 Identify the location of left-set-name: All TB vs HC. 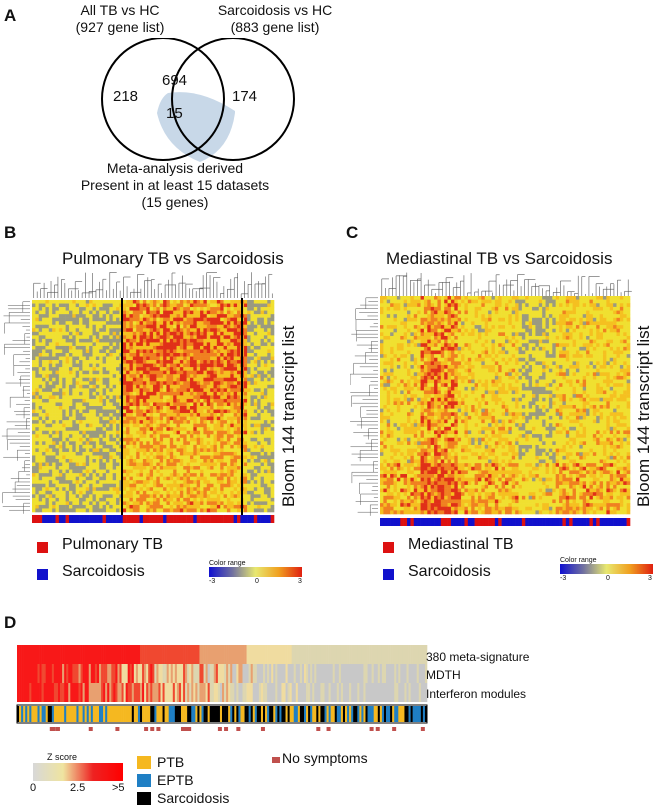
(120, 10).